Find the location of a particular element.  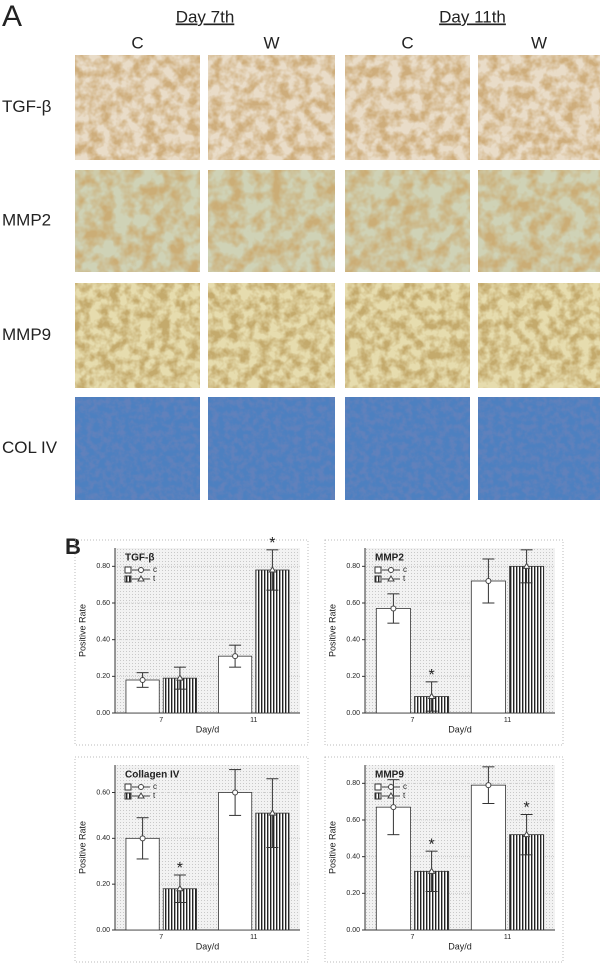

group-label: Day 11th is located at coordinates (472, 16).